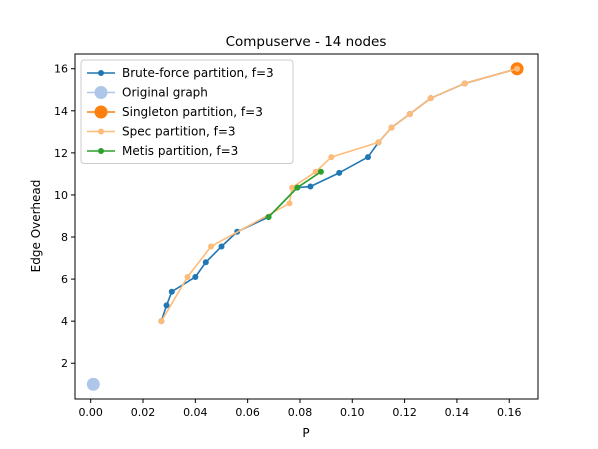  I want to click on x-axis: 0.00 0.02 0.04 0.06 0.08 0.10 0.12 0.14 0.16, so click(299, 409).